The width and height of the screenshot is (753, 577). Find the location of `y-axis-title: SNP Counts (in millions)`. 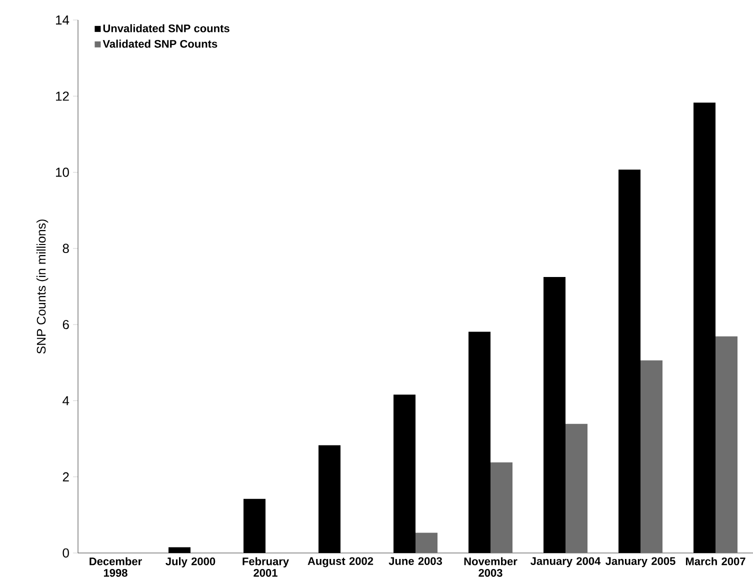

y-axis-title: SNP Counts (in millions) is located at coordinates (42, 287).